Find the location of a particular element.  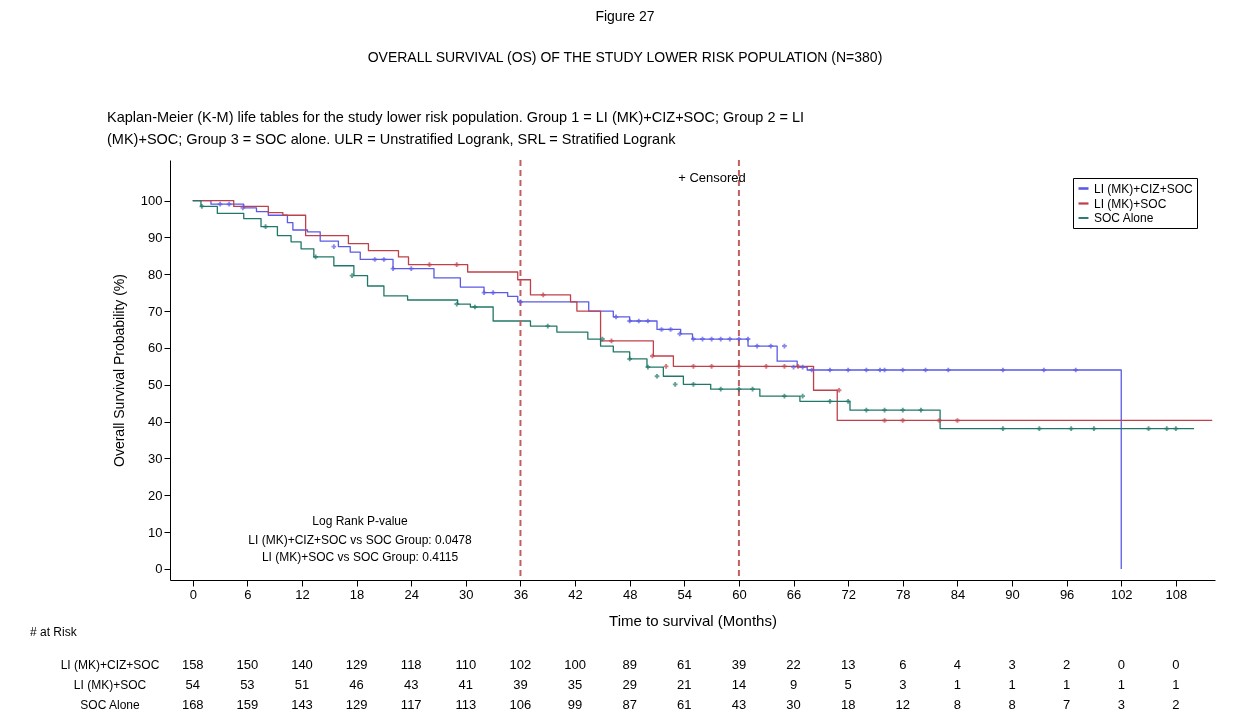

x-tick-label: 6 is located at coordinates (248, 594).